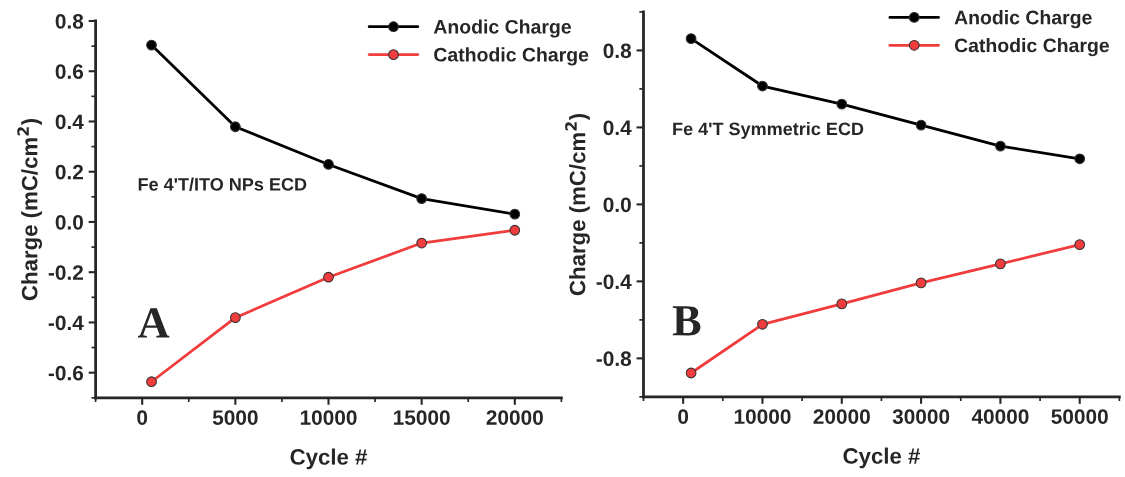 Image resolution: width=1125 pixels, height=477 pixels. What do you see at coordinates (614, 359) in the screenshot?
I see `y-tick-label: -0.8` at bounding box center [614, 359].